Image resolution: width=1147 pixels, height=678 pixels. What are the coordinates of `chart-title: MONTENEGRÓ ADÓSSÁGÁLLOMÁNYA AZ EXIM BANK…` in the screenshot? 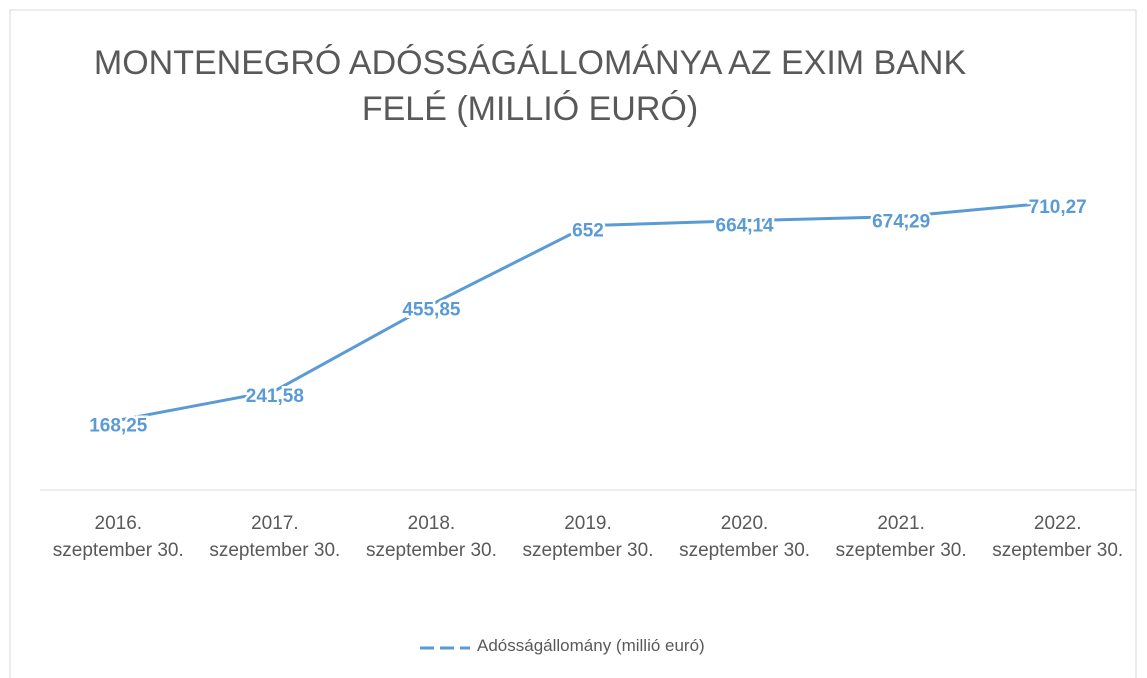 It's located at (530, 86).